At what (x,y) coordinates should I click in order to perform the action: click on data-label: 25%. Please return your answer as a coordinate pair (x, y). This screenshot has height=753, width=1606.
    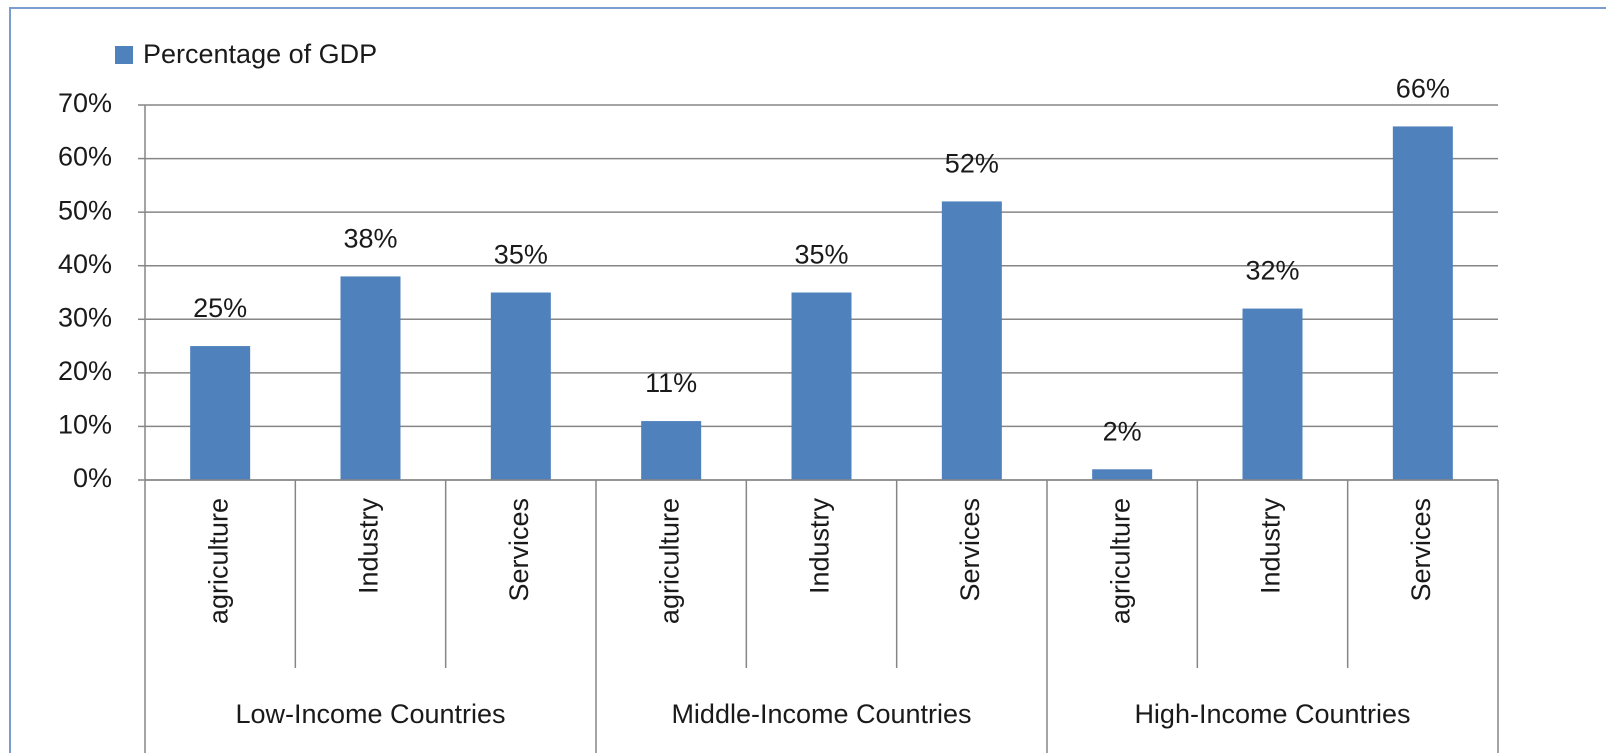
    Looking at the image, I should click on (220, 308).